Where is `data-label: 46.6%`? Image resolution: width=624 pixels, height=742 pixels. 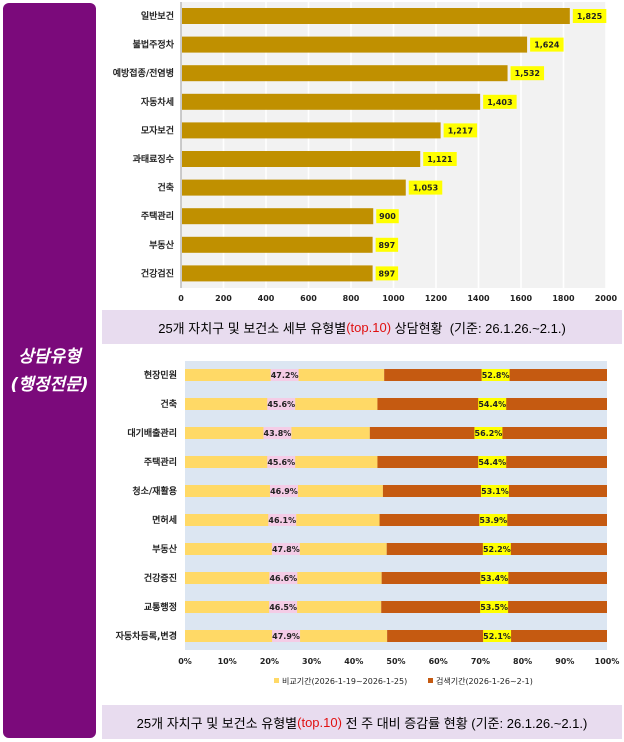 data-label: 46.6% is located at coordinates (283, 578).